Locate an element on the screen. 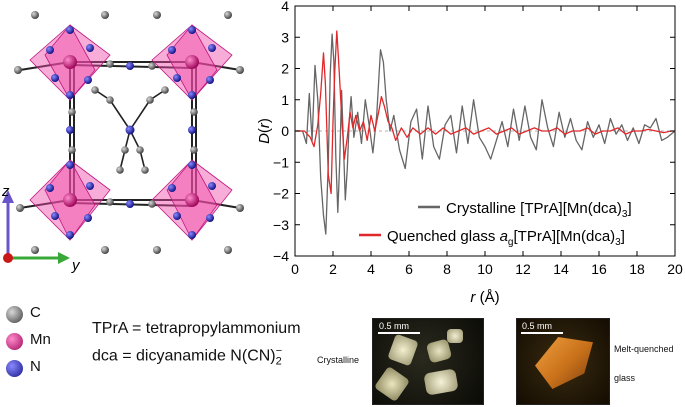 The width and height of the screenshot is (685, 407). dca-subscript: 2 is located at coordinates (278, 361).